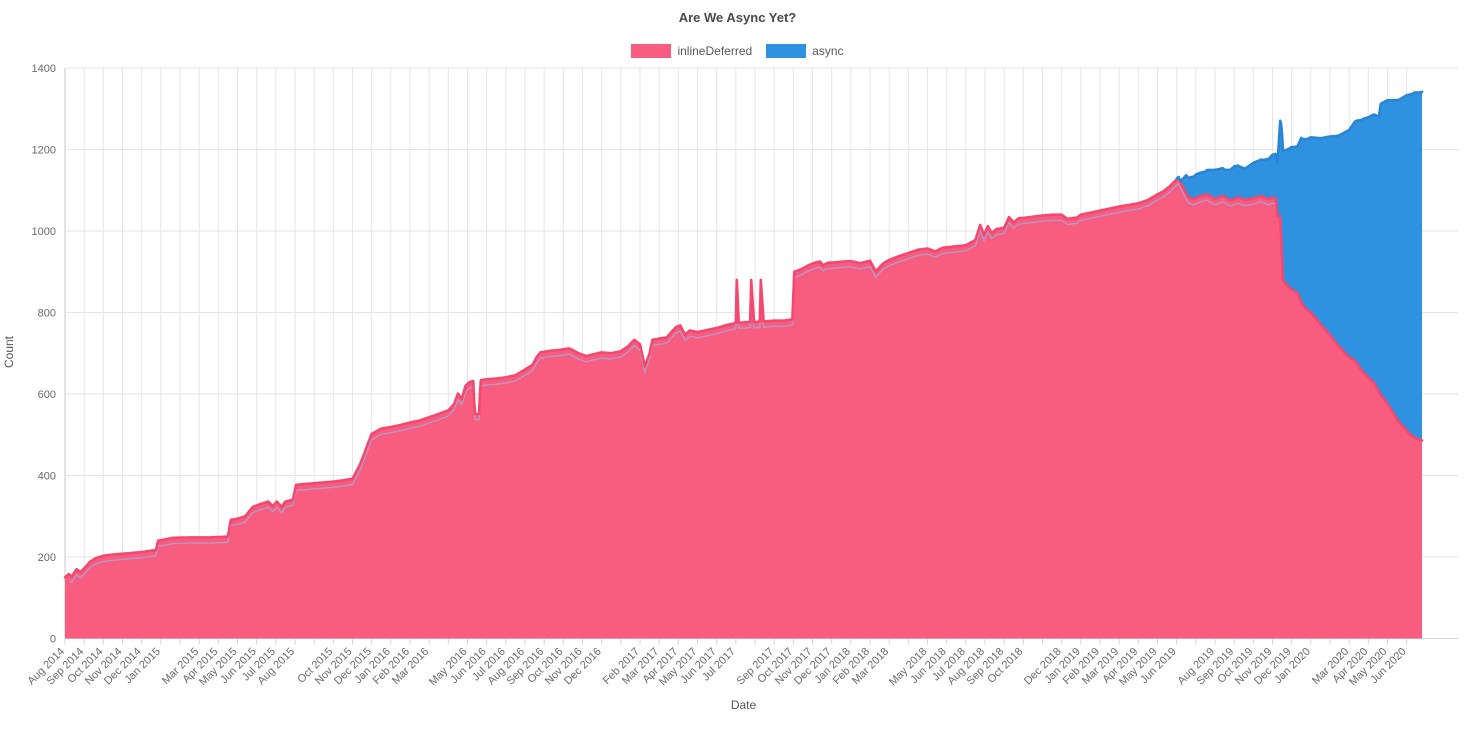  Describe the element at coordinates (44, 69) in the screenshot. I see `y-tick-label: 1400` at that location.